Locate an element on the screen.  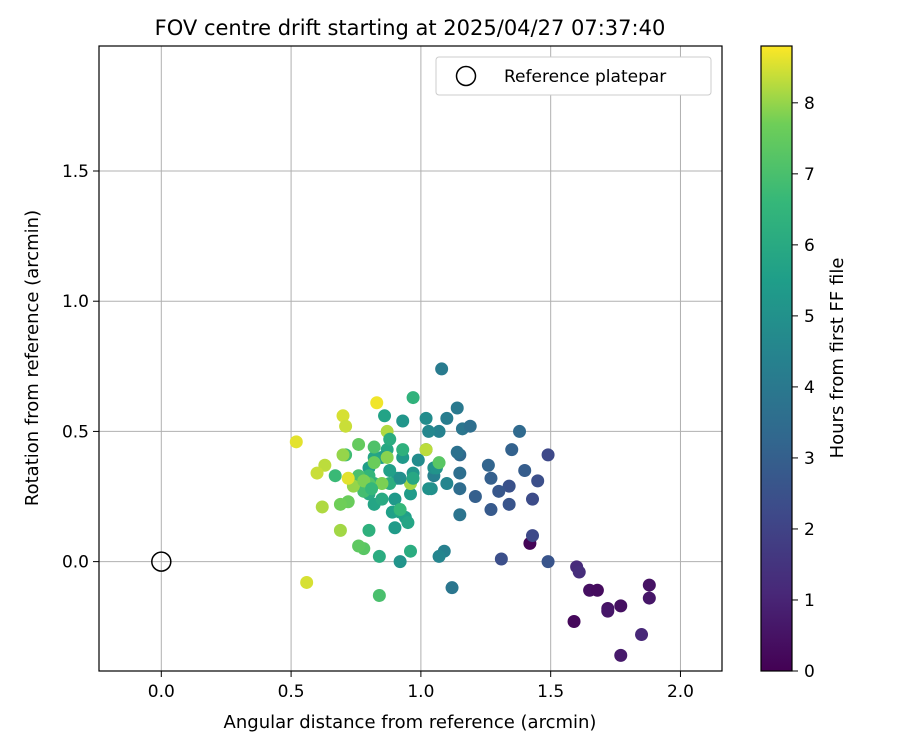
legend-label: Reference platepar is located at coordinates (585, 77).